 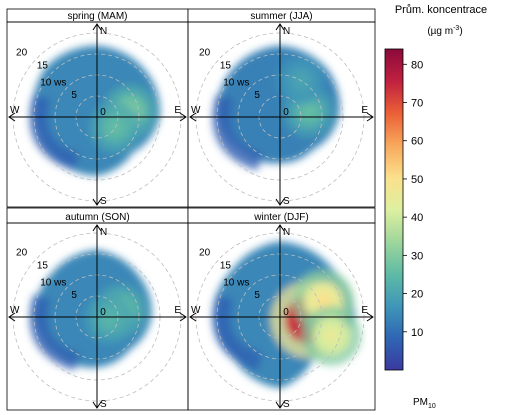 I want to click on legend-unit: (µg m-3), so click(x=444, y=31).